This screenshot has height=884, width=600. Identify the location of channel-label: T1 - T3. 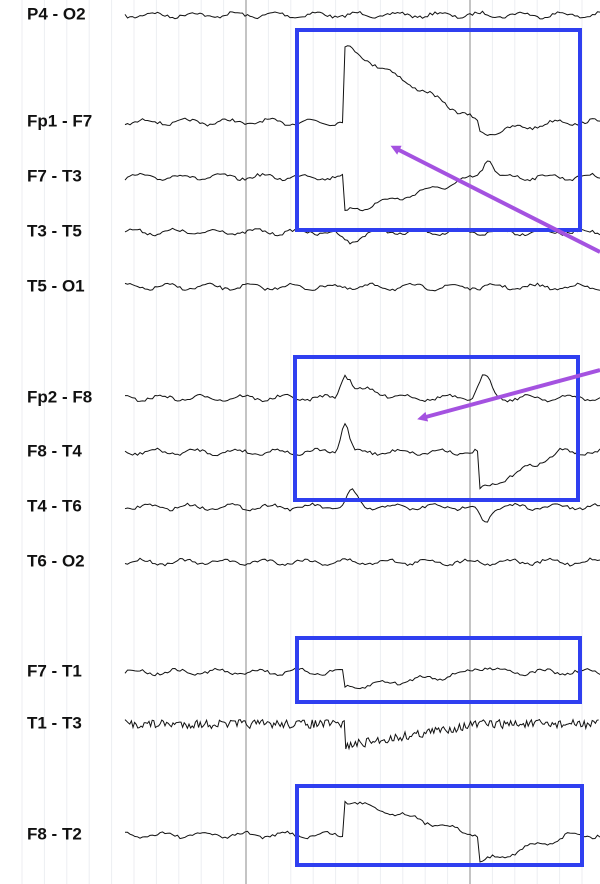
(54, 722).